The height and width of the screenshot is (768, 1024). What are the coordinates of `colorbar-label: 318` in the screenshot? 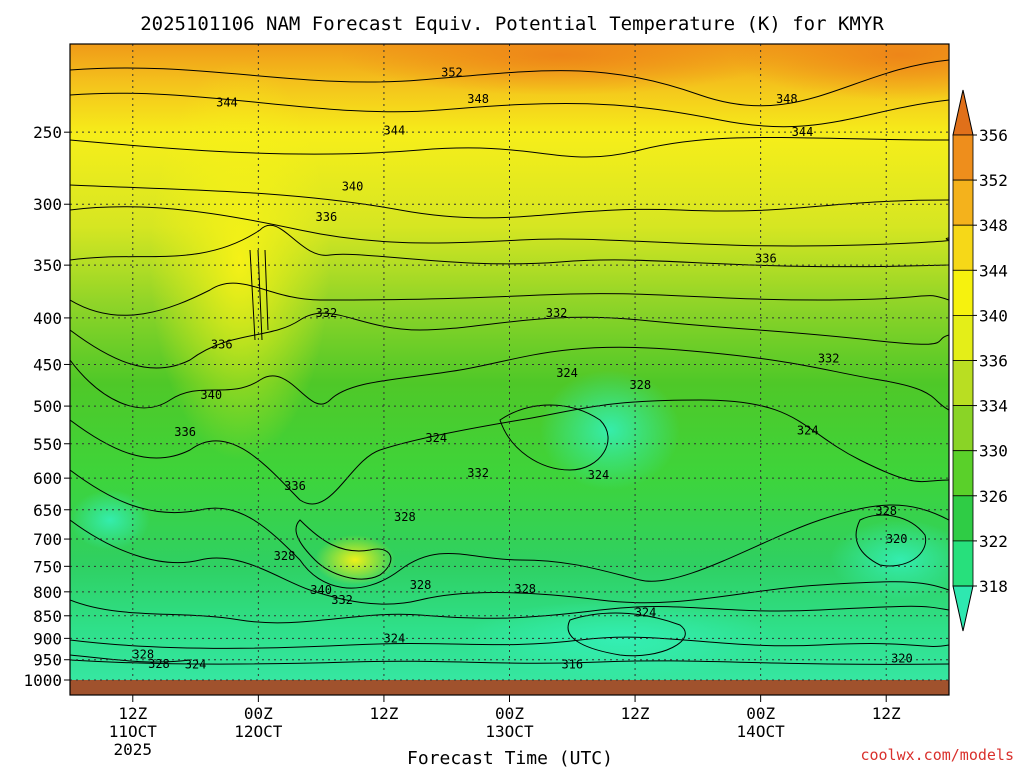 It's located at (993, 586).